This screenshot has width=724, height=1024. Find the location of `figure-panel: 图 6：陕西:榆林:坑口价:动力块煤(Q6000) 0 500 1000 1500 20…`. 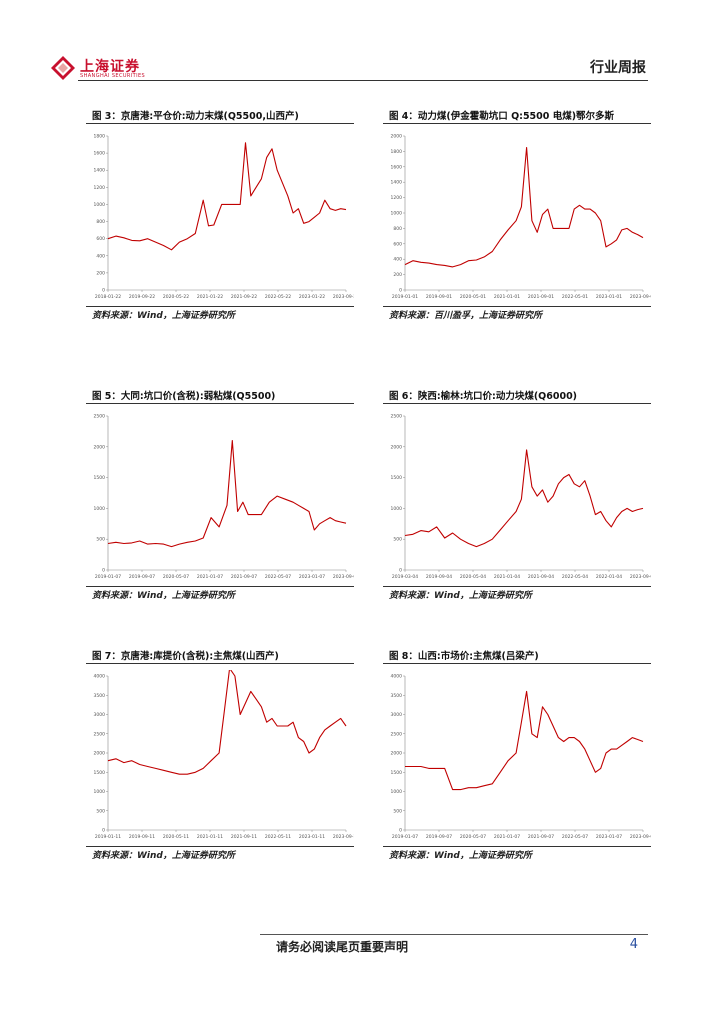

figure-panel: 图 6：陕西:榆林:坑口价:动力块煤(Q6000) 0 500 1000 1500 20… is located at coordinates (517, 503).